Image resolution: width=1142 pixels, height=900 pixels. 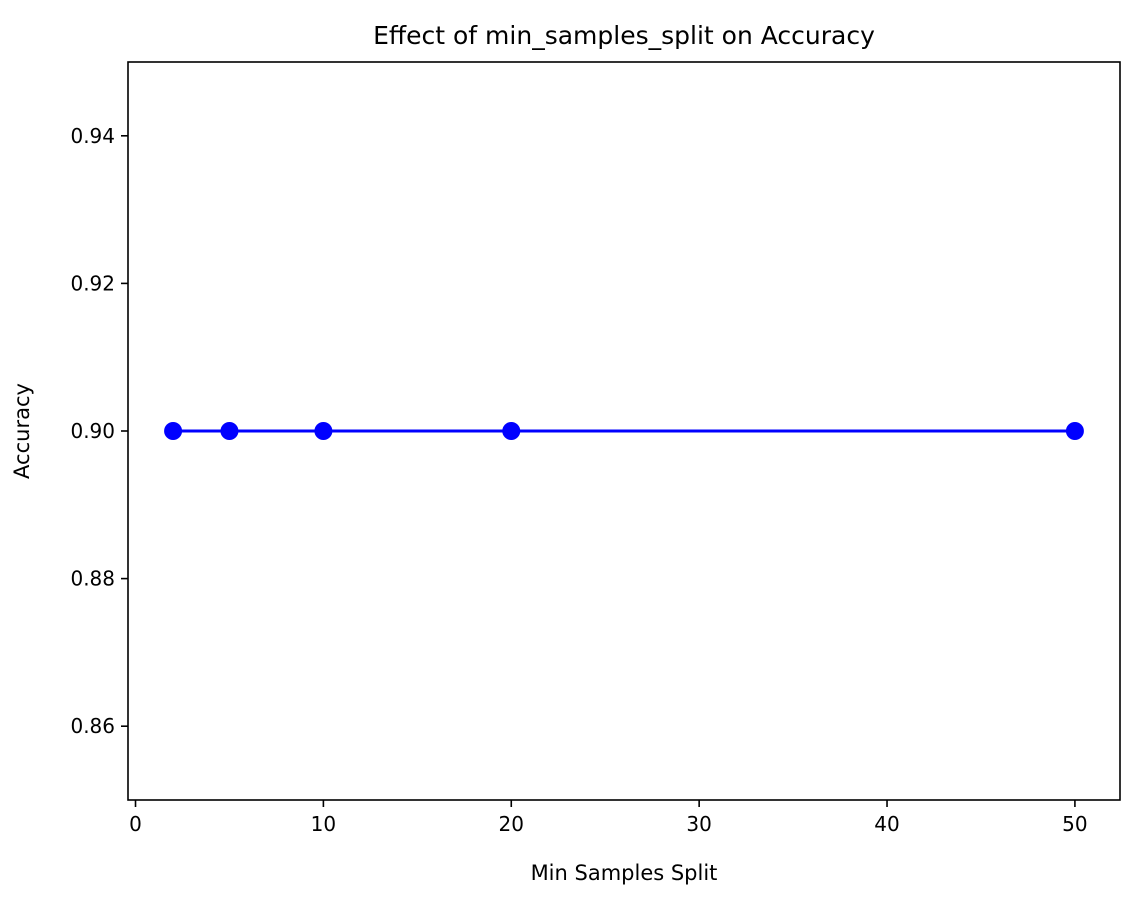 What do you see at coordinates (92, 579) in the screenshot?
I see `y-tick-label: 0.88` at bounding box center [92, 579].